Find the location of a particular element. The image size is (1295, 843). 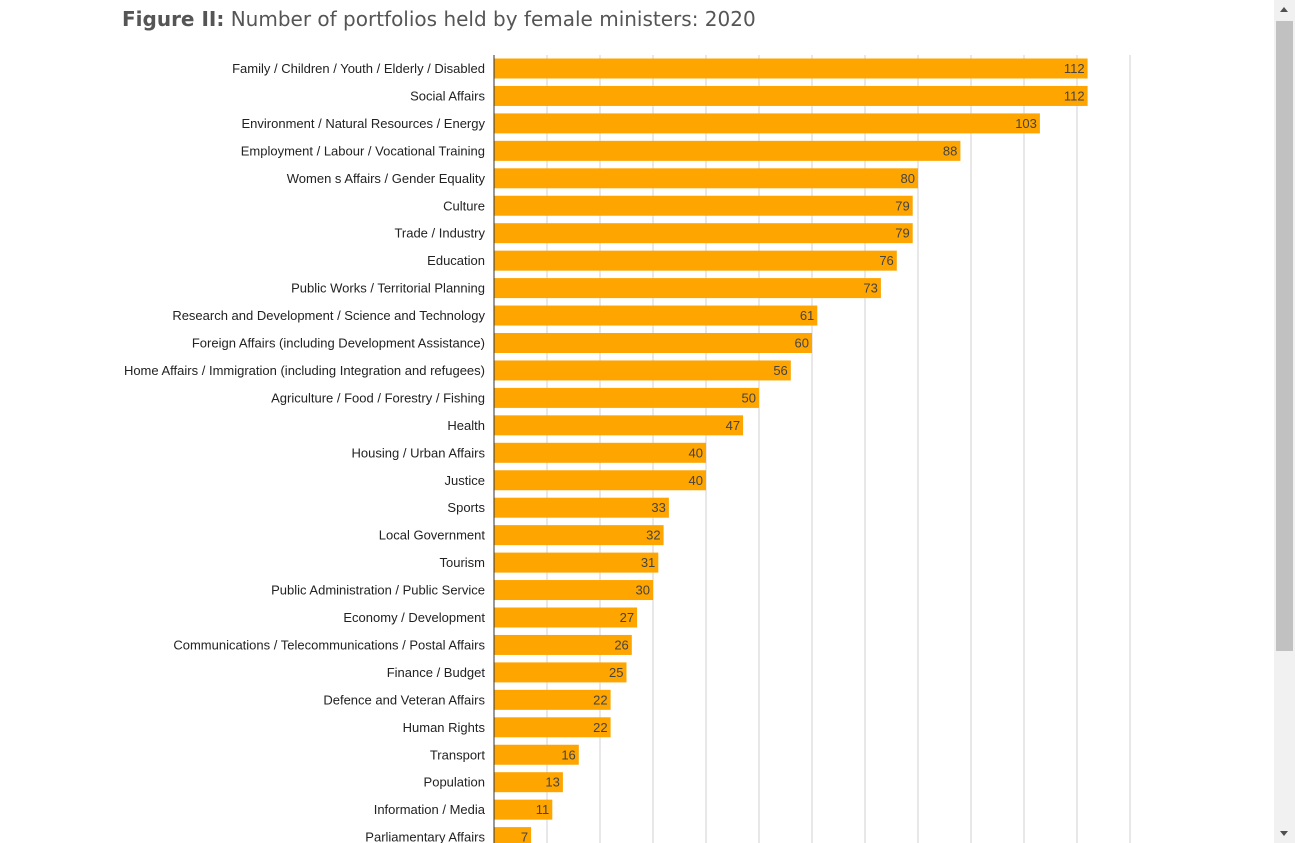

scroll-up-arrow-icon is located at coordinates (1284, 10).